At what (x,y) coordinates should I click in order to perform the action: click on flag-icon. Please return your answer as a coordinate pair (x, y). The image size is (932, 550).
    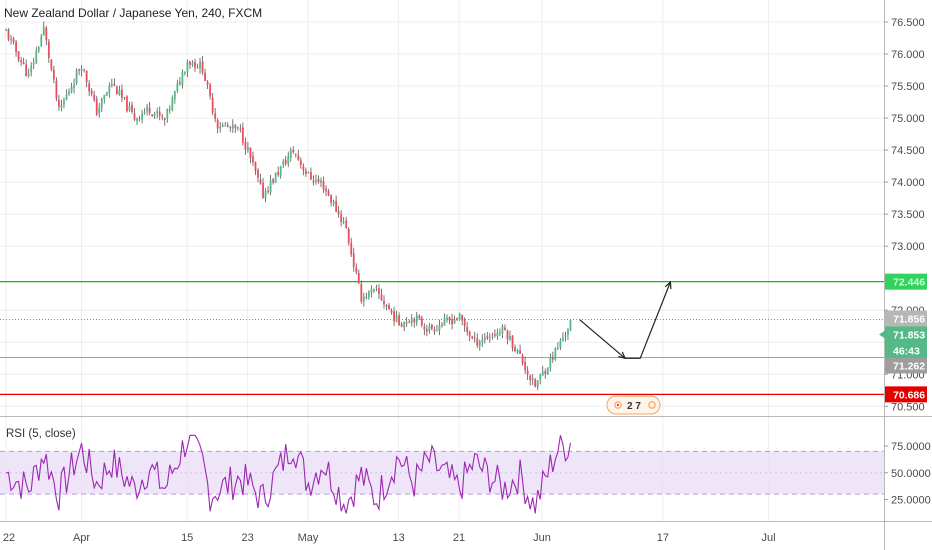
    Looking at the image, I should click on (618, 405).